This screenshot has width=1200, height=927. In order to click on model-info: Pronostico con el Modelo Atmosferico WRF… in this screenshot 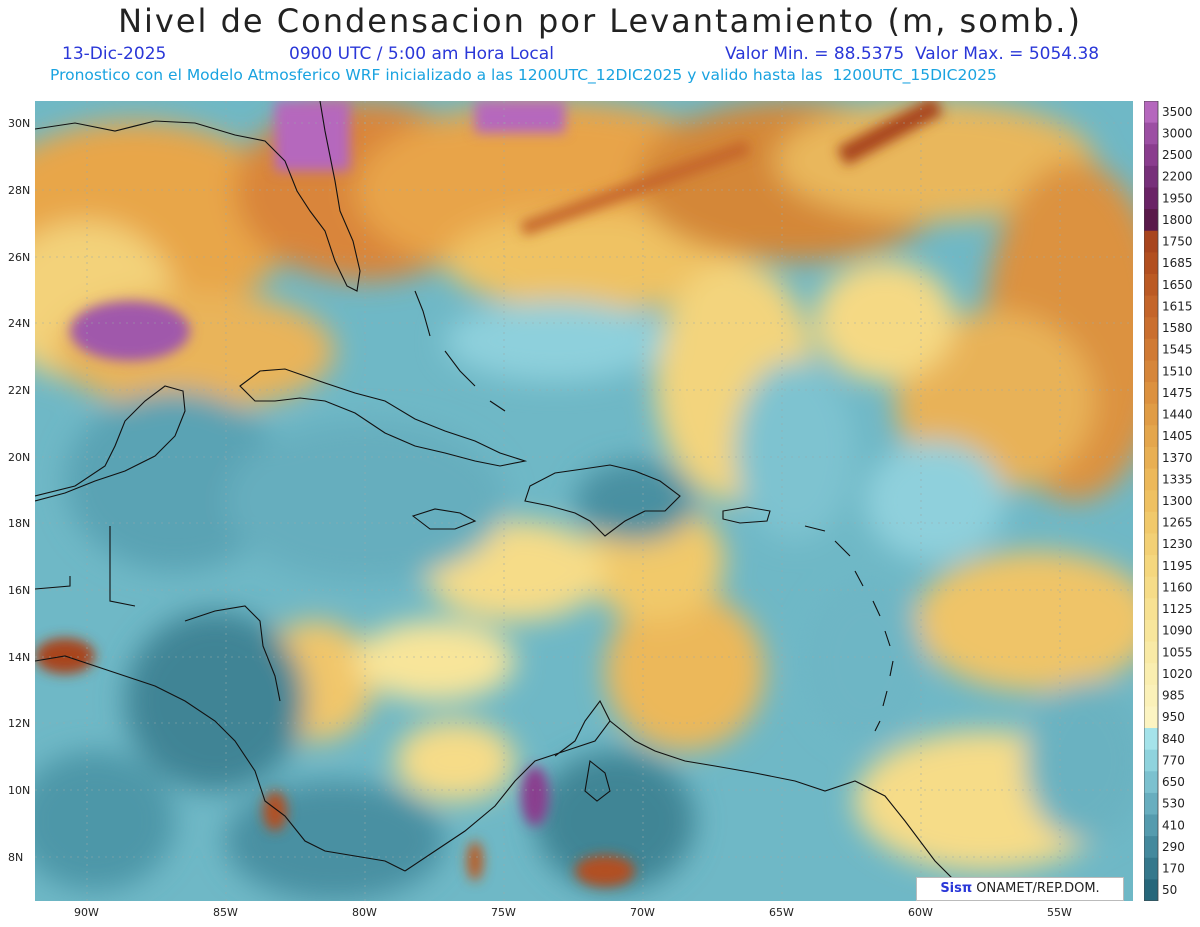, I will do `click(523, 75)`.